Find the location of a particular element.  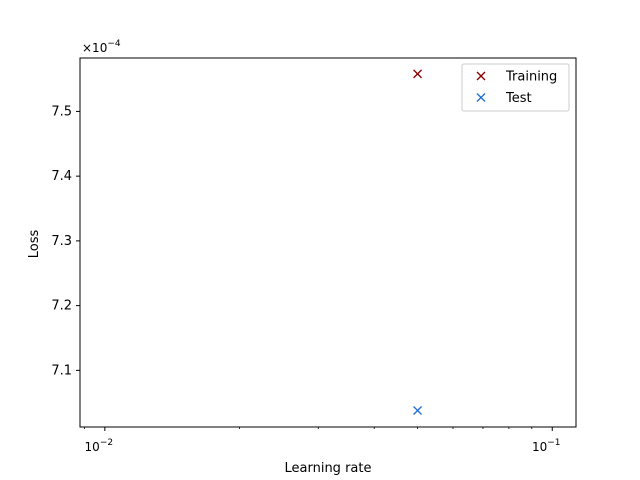

x-axis-label: Learning rate is located at coordinates (328, 468).